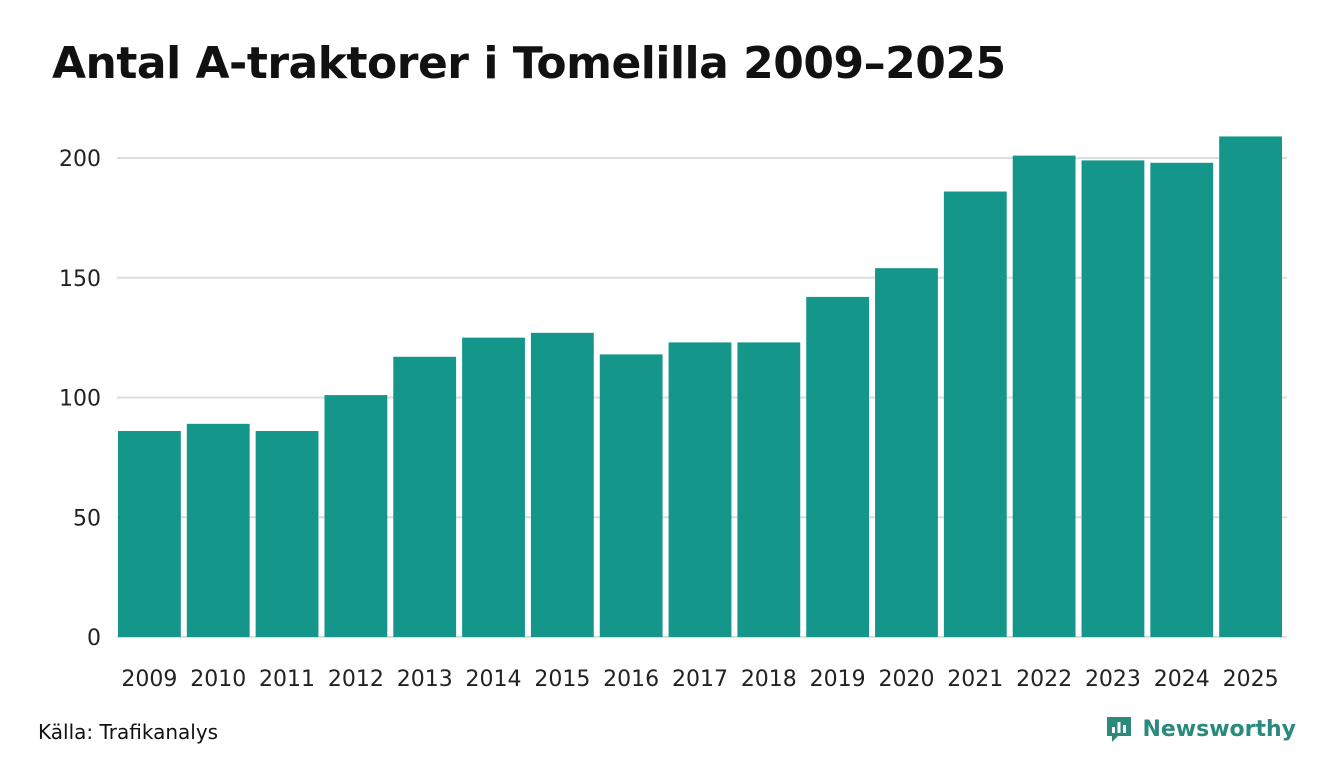 The height and width of the screenshot is (780, 1340). I want to click on x-tick-label: 2020, so click(906, 679).